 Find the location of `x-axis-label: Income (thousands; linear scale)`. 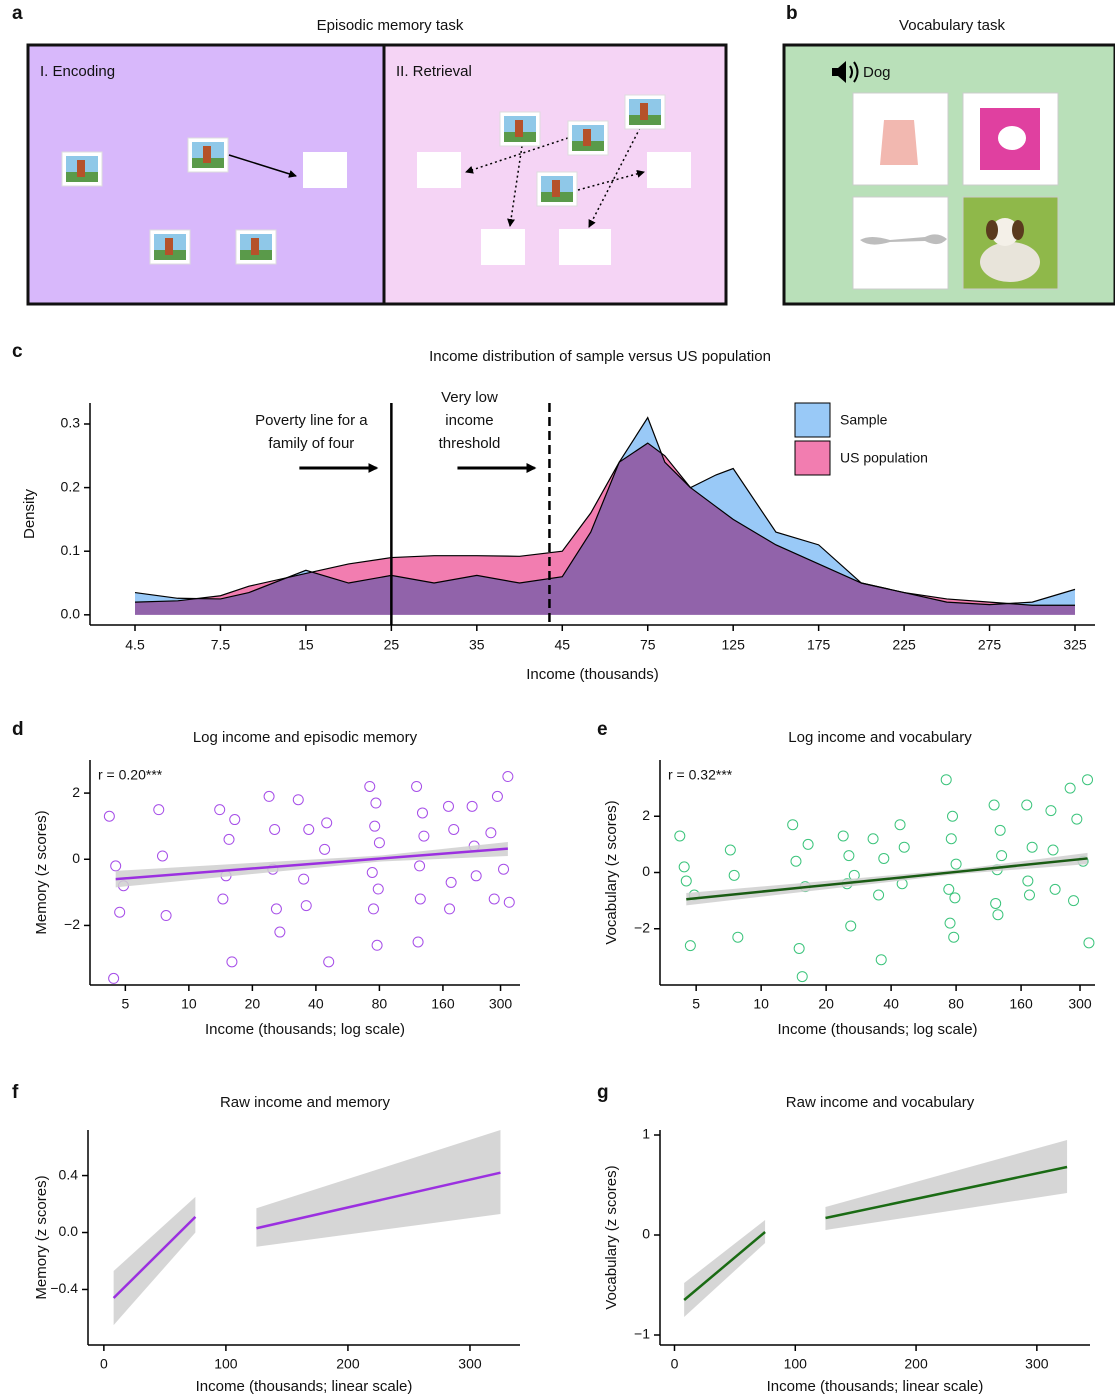

x-axis-label: Income (thousands; linear scale) is located at coordinates (875, 1386).